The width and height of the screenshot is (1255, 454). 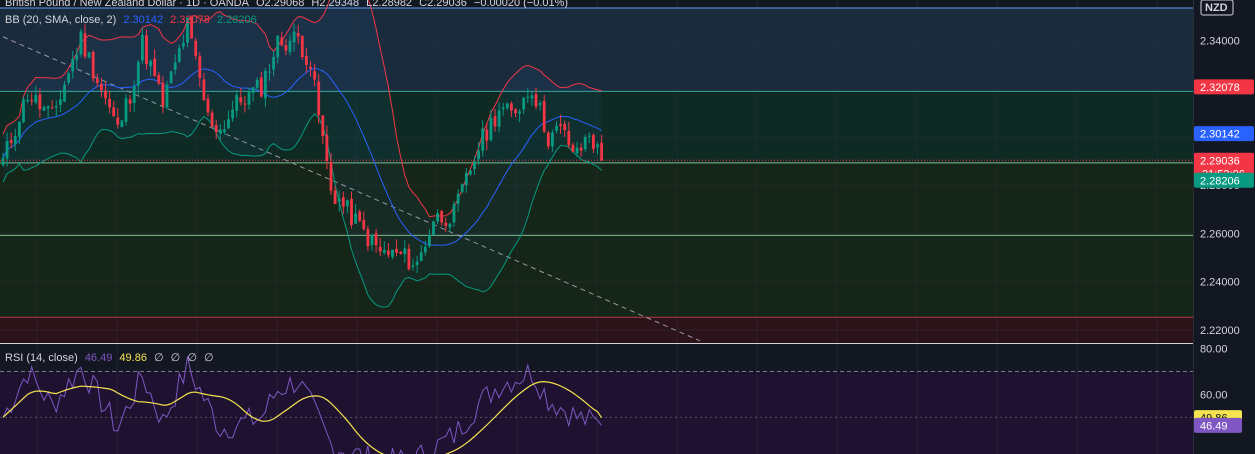 I want to click on rsi-label: RSI (14, close), so click(x=41, y=358).